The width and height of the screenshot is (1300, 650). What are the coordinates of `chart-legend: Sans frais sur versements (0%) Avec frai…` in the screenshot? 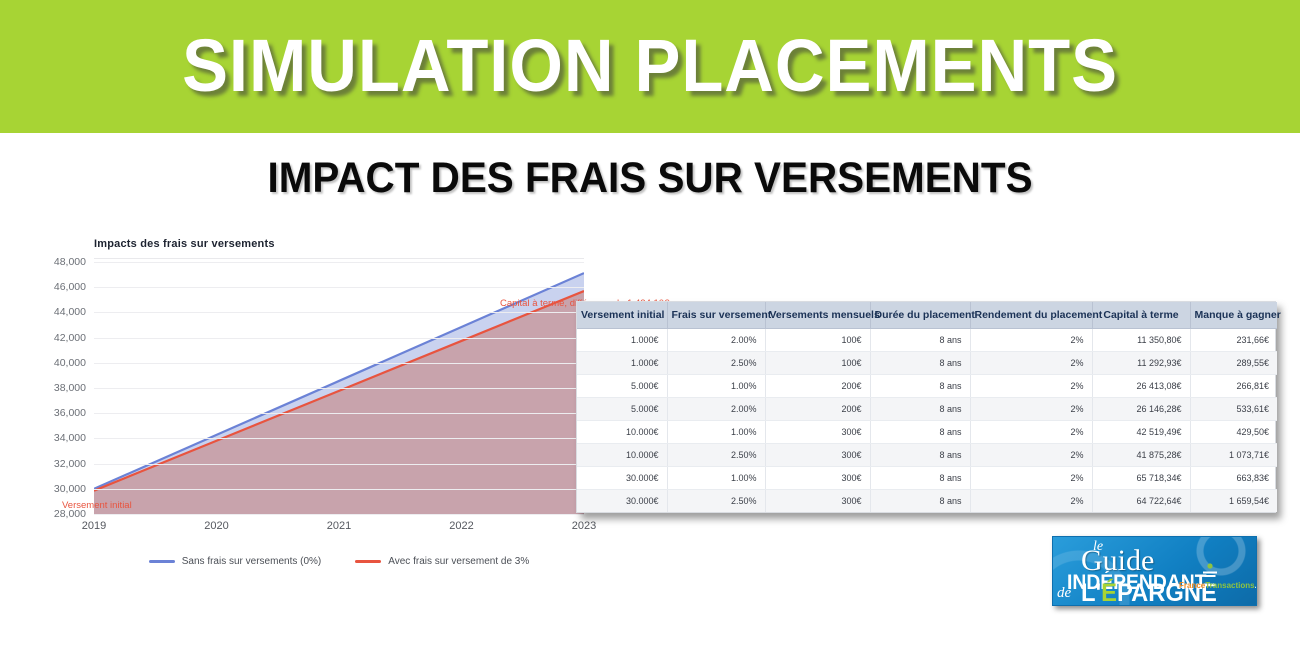 It's located at (339, 561).